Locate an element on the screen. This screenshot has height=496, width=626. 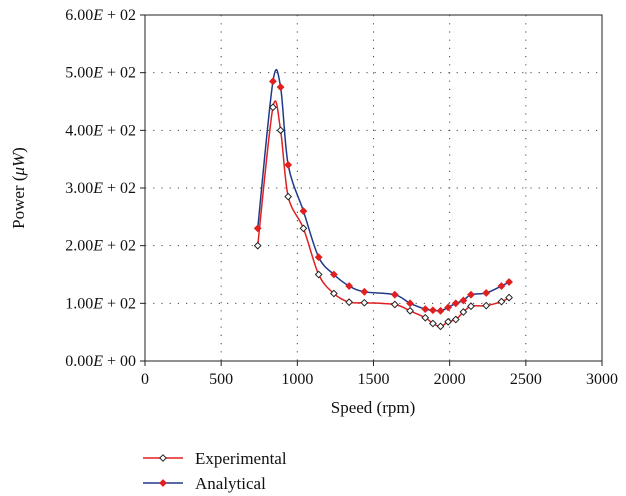
legend-marker-experimental is located at coordinates (163, 458).